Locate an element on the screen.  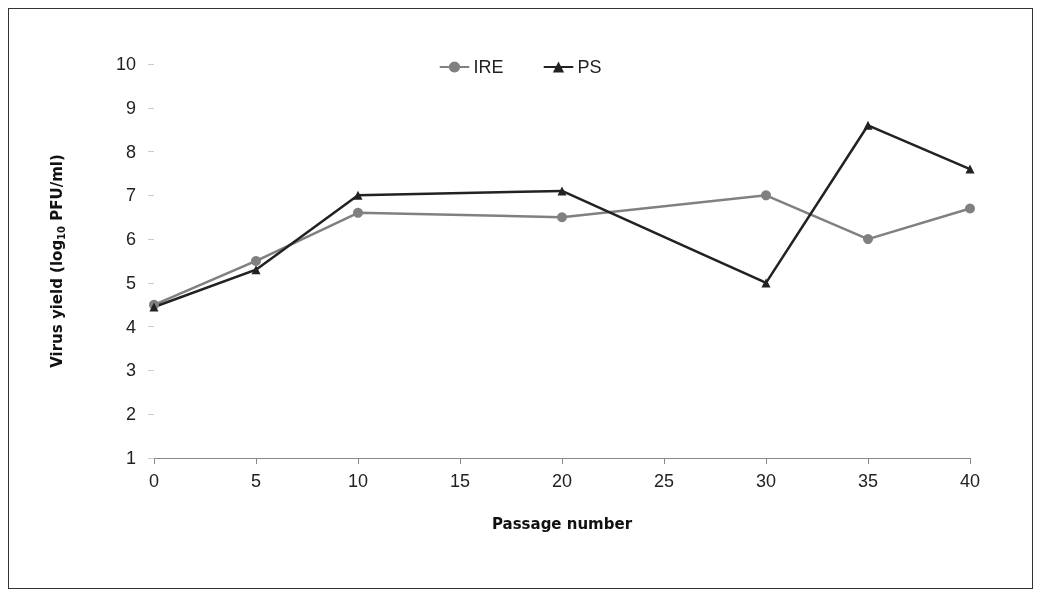
x-tick-label: 15 is located at coordinates (460, 481).